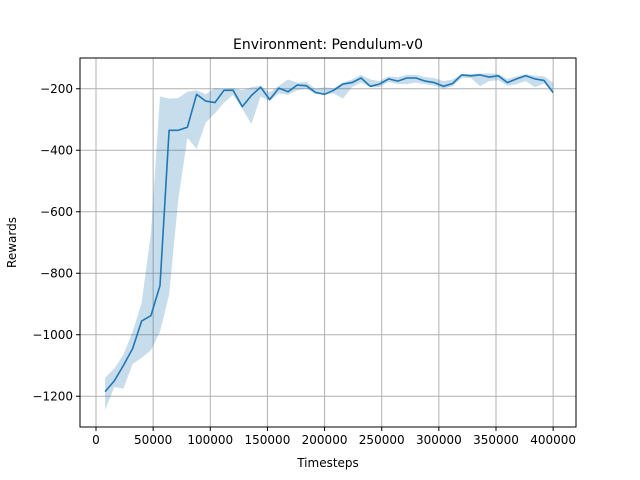  What do you see at coordinates (327, 463) in the screenshot?
I see `x-axis-title: Timesteps` at bounding box center [327, 463].